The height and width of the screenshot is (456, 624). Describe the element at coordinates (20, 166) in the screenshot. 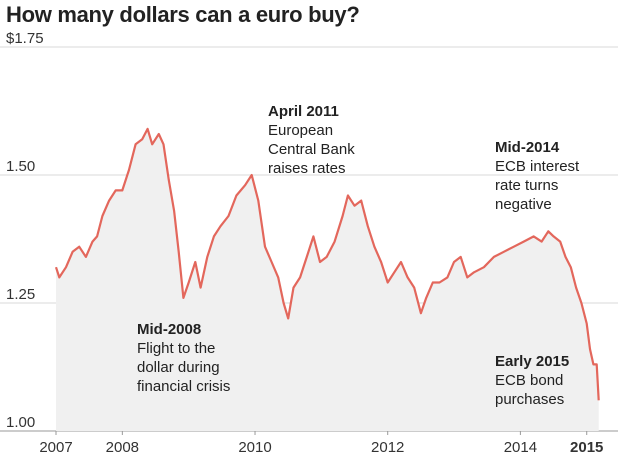

I see `y-tick-label: 1.50` at that location.